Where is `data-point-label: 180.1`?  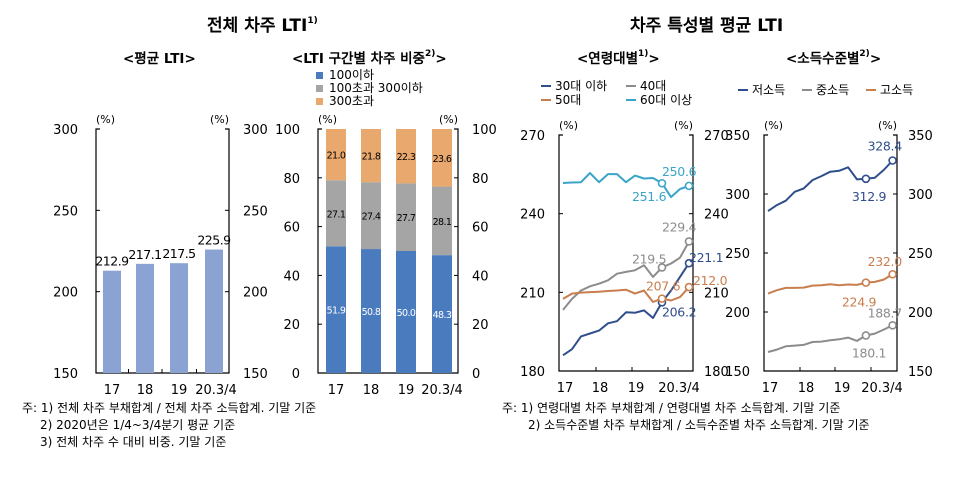
data-point-label: 180.1 is located at coordinates (869, 352).